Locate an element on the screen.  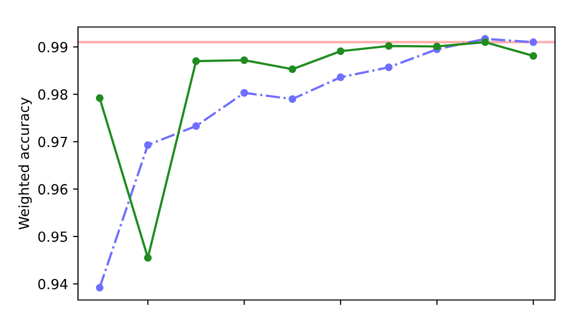
y-tick-label: 0.98 is located at coordinates (53, 94).